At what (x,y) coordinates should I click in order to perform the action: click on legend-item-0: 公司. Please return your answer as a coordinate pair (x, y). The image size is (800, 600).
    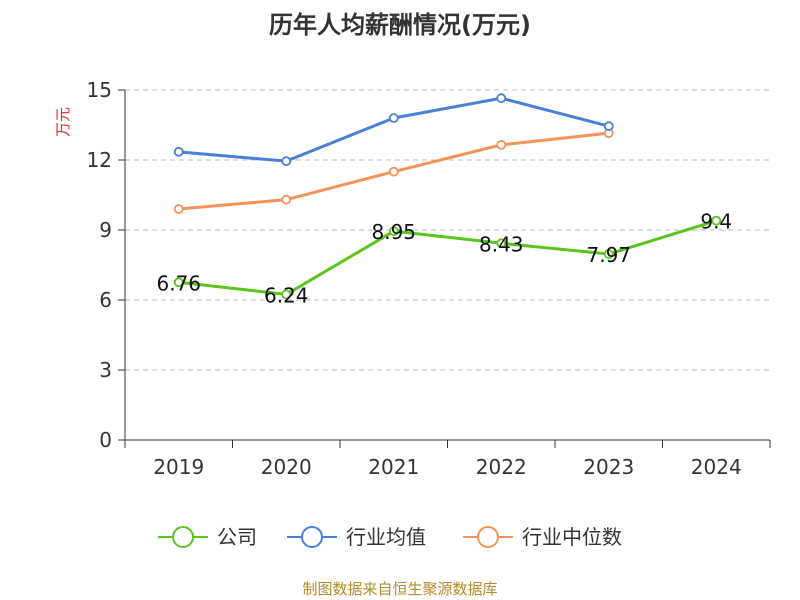
    Looking at the image, I should click on (207, 537).